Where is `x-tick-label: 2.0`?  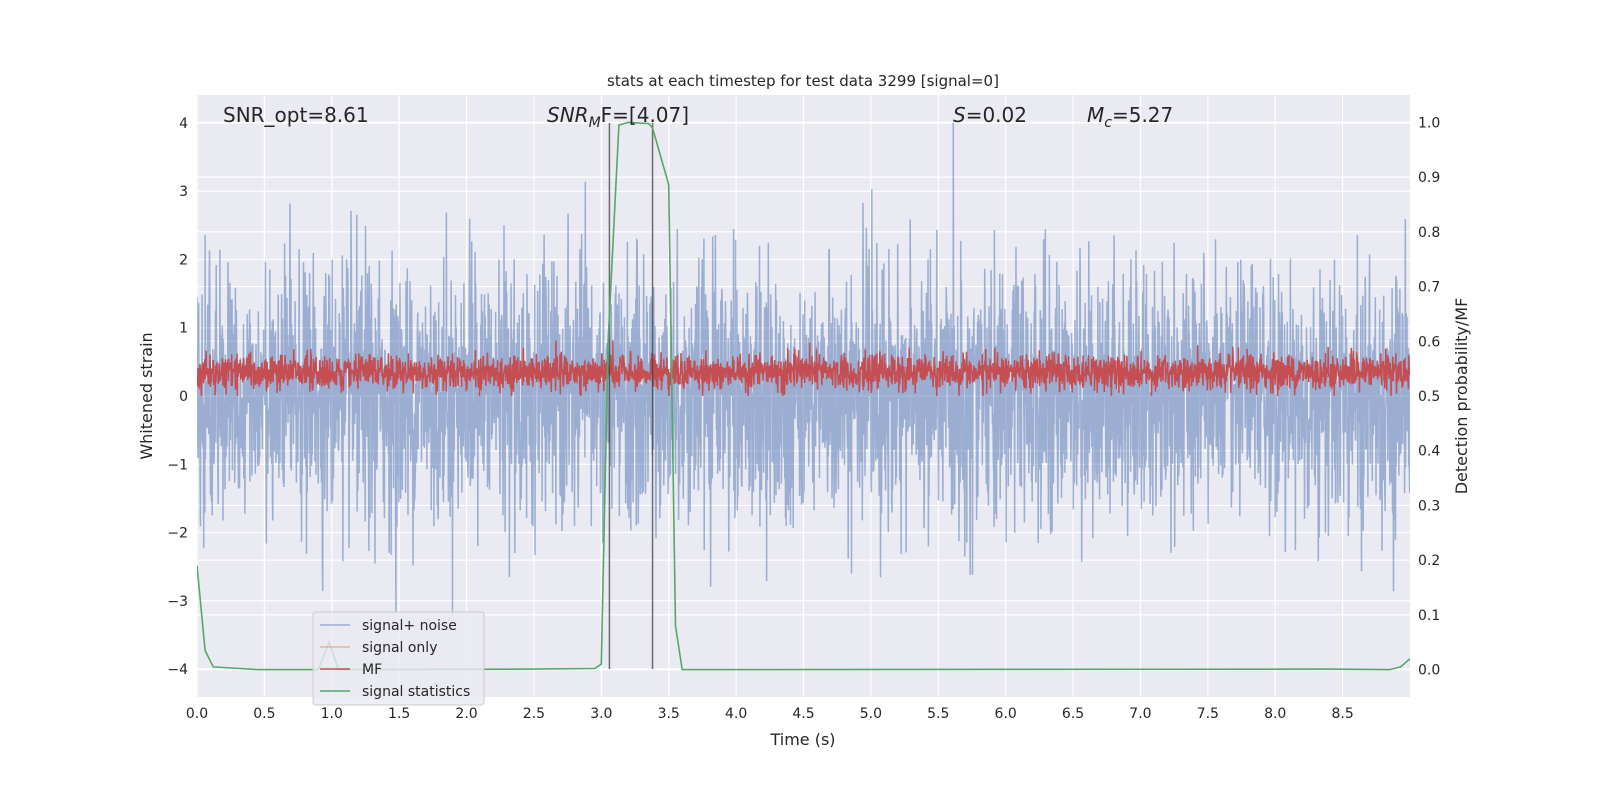 x-tick-label: 2.0 is located at coordinates (466, 714).